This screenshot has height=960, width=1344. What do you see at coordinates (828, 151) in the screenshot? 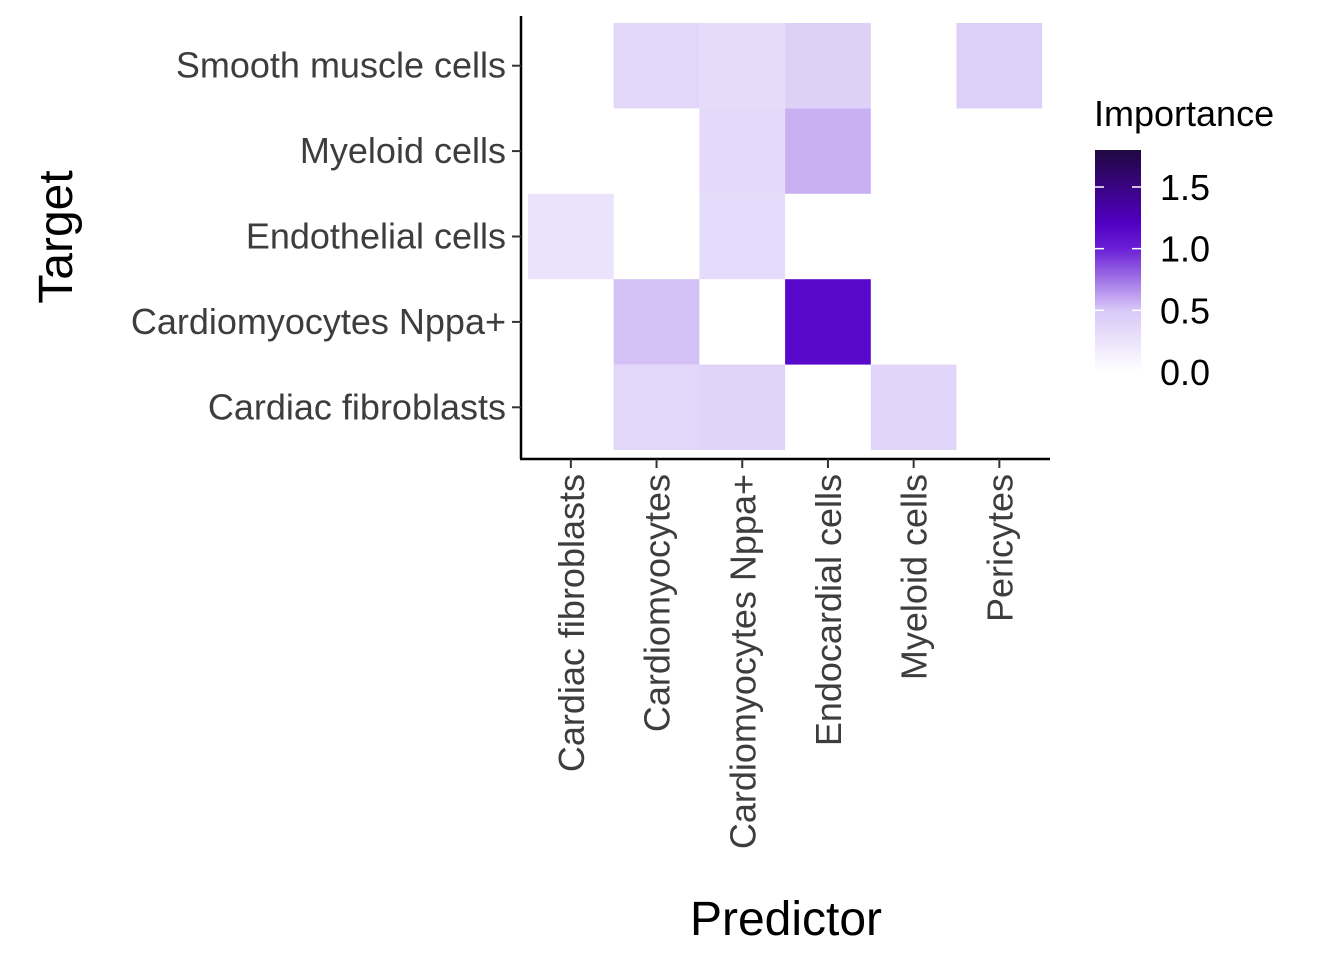
I see `heatmap-cell-myeloid-cells-endocardial-cells` at bounding box center [828, 151].